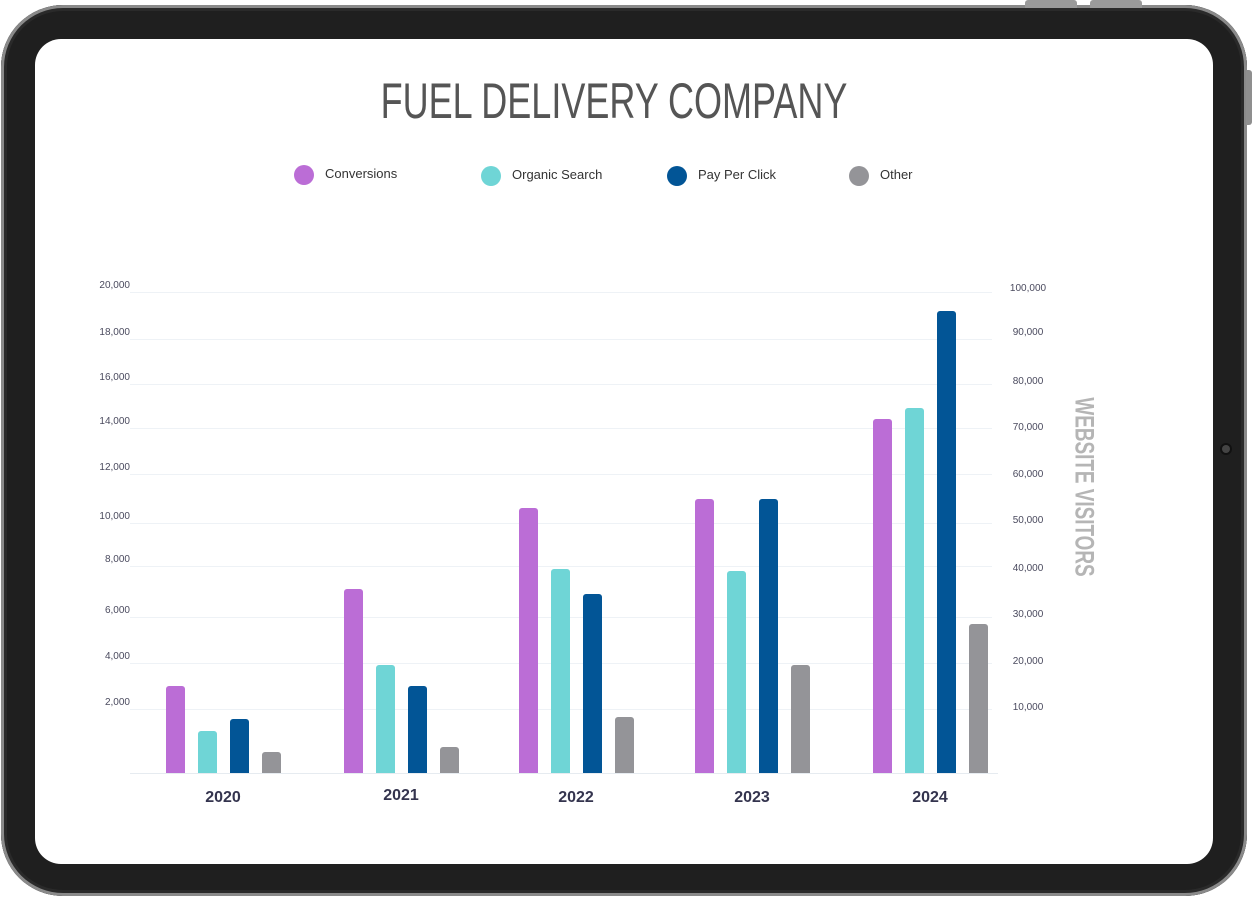 Image resolution: width=1252 pixels, height=899 pixels. I want to click on tablet-power-button, so click(1116, 4).